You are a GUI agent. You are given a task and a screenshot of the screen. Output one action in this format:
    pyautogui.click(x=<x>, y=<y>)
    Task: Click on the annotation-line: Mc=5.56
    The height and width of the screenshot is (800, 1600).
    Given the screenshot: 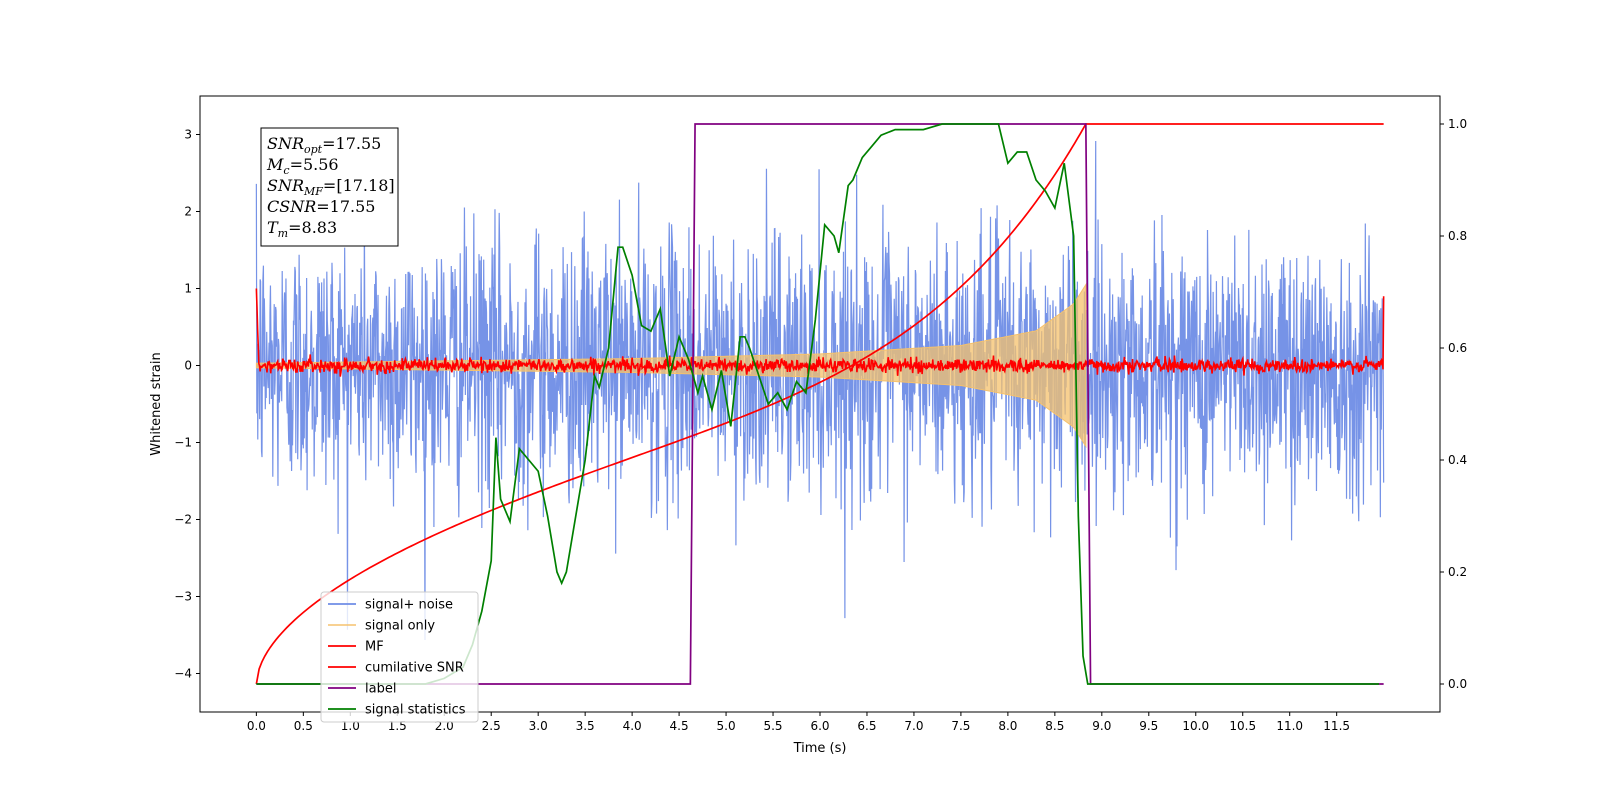 What is the action you would take?
    pyautogui.click(x=302, y=166)
    